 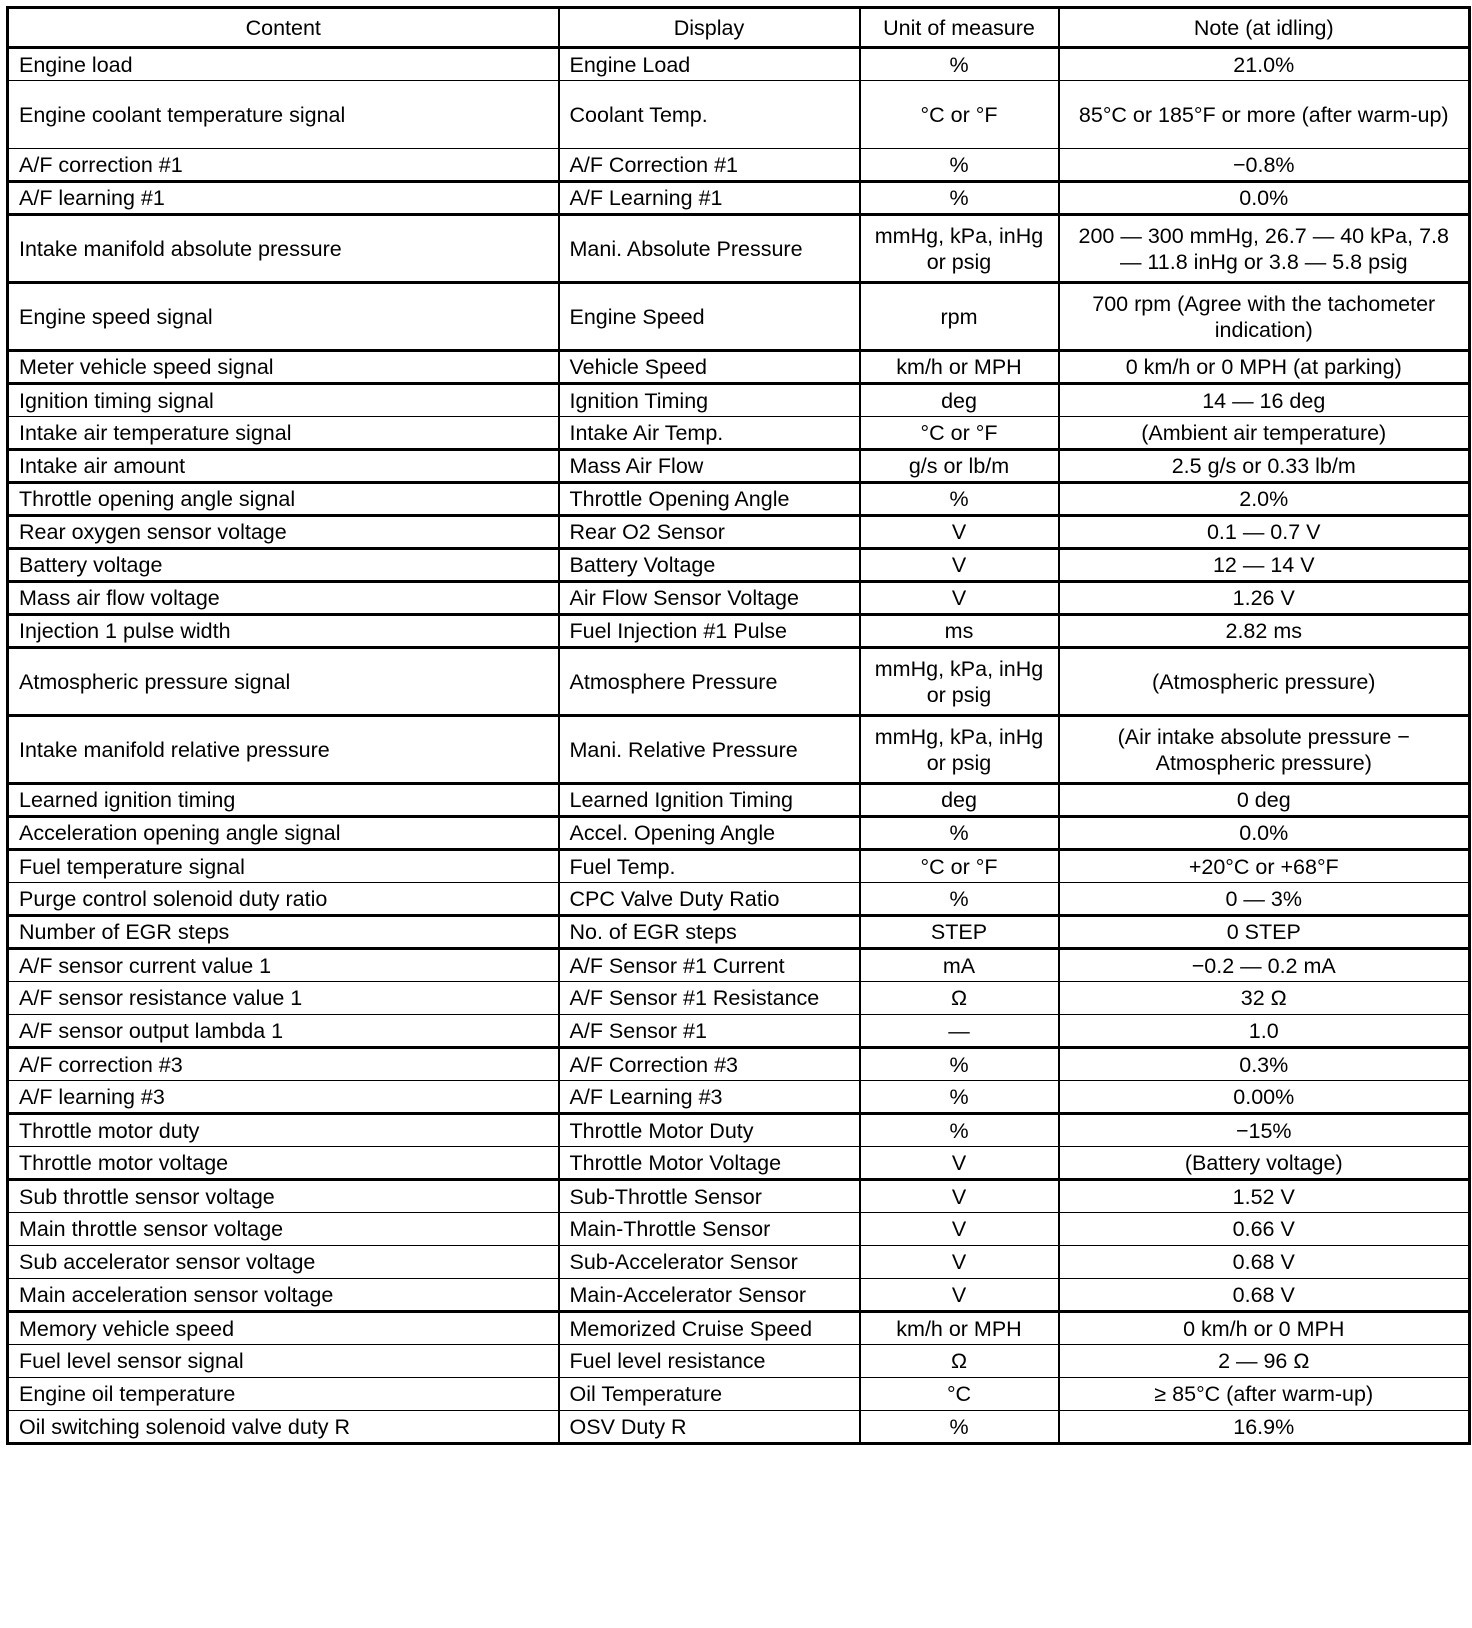 What do you see at coordinates (283, 899) in the screenshot?
I see `cell-content: Purge control solenoid duty ratio` at bounding box center [283, 899].